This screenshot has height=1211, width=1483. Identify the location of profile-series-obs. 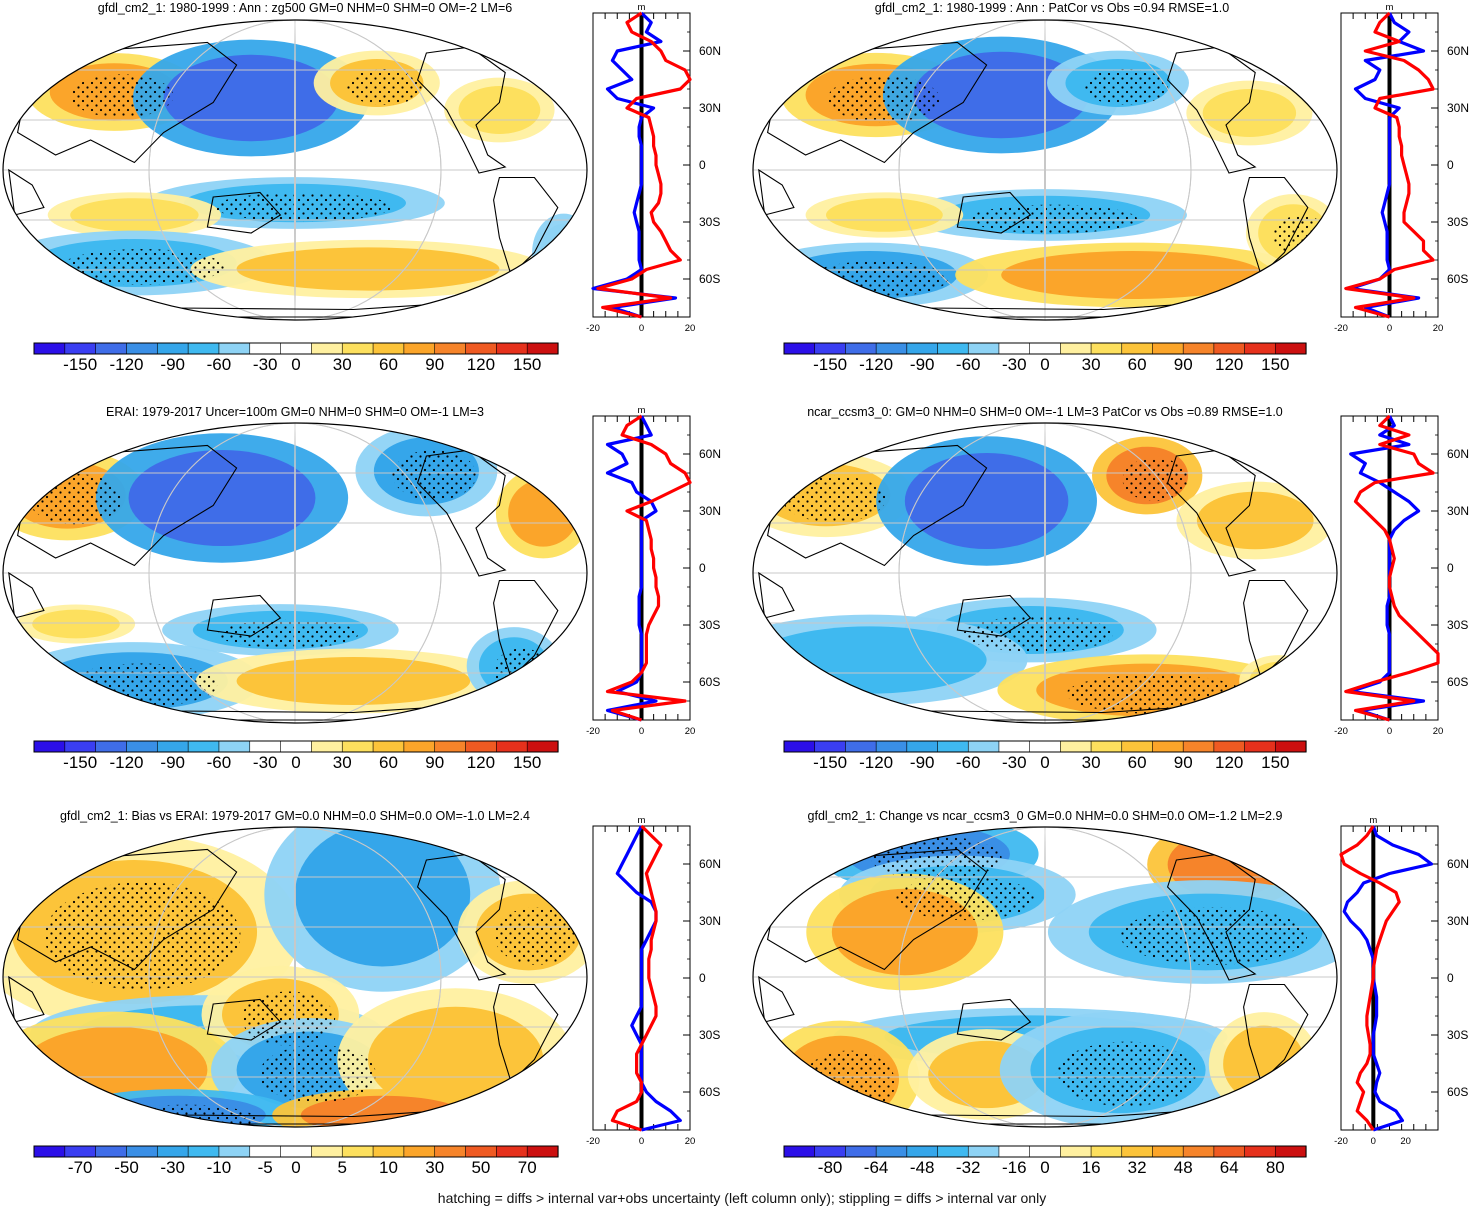
(644, 165).